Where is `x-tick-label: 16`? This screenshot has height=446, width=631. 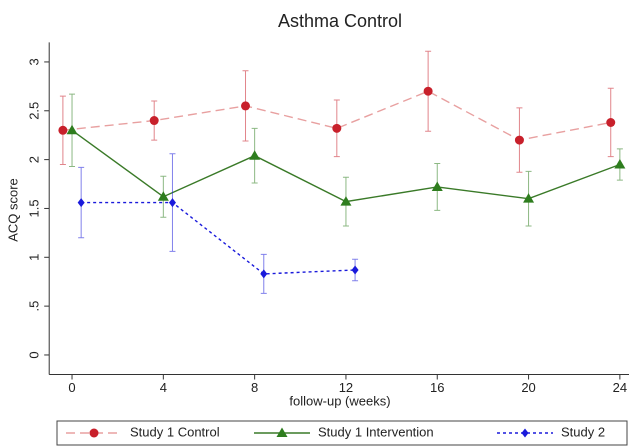 x-tick-label: 16 is located at coordinates (437, 387).